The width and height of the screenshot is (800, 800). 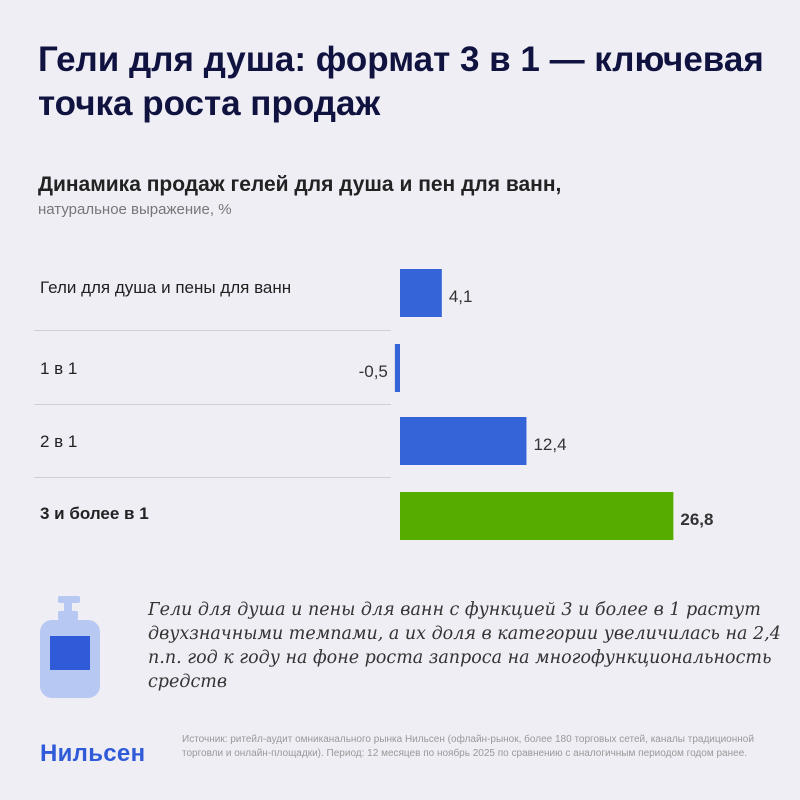 What do you see at coordinates (549, 444) in the screenshot?
I see `bar-value-label-2: 12,4` at bounding box center [549, 444].